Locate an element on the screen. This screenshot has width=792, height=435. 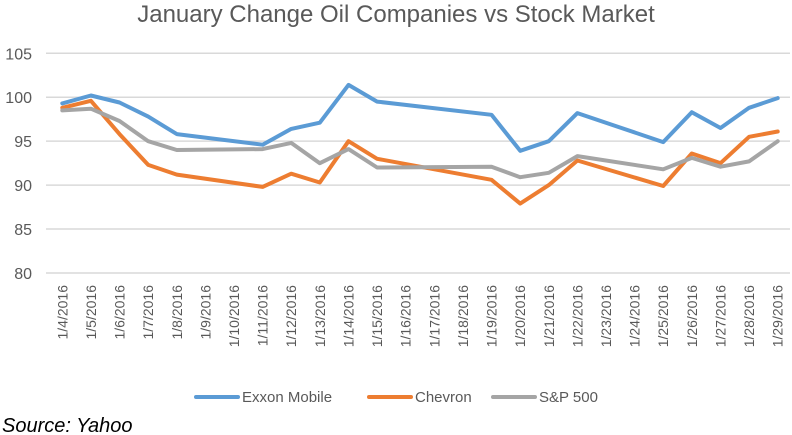
x-tick-label: 1/23/2016 is located at coordinates (606, 316).